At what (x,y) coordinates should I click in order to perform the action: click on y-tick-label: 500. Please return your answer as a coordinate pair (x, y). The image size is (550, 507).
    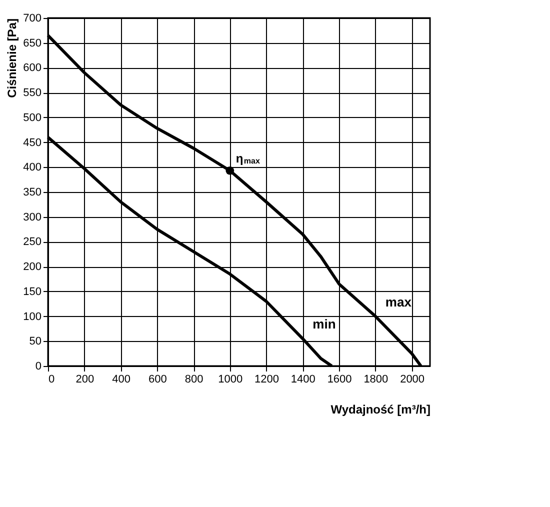
    Looking at the image, I should click on (32, 118).